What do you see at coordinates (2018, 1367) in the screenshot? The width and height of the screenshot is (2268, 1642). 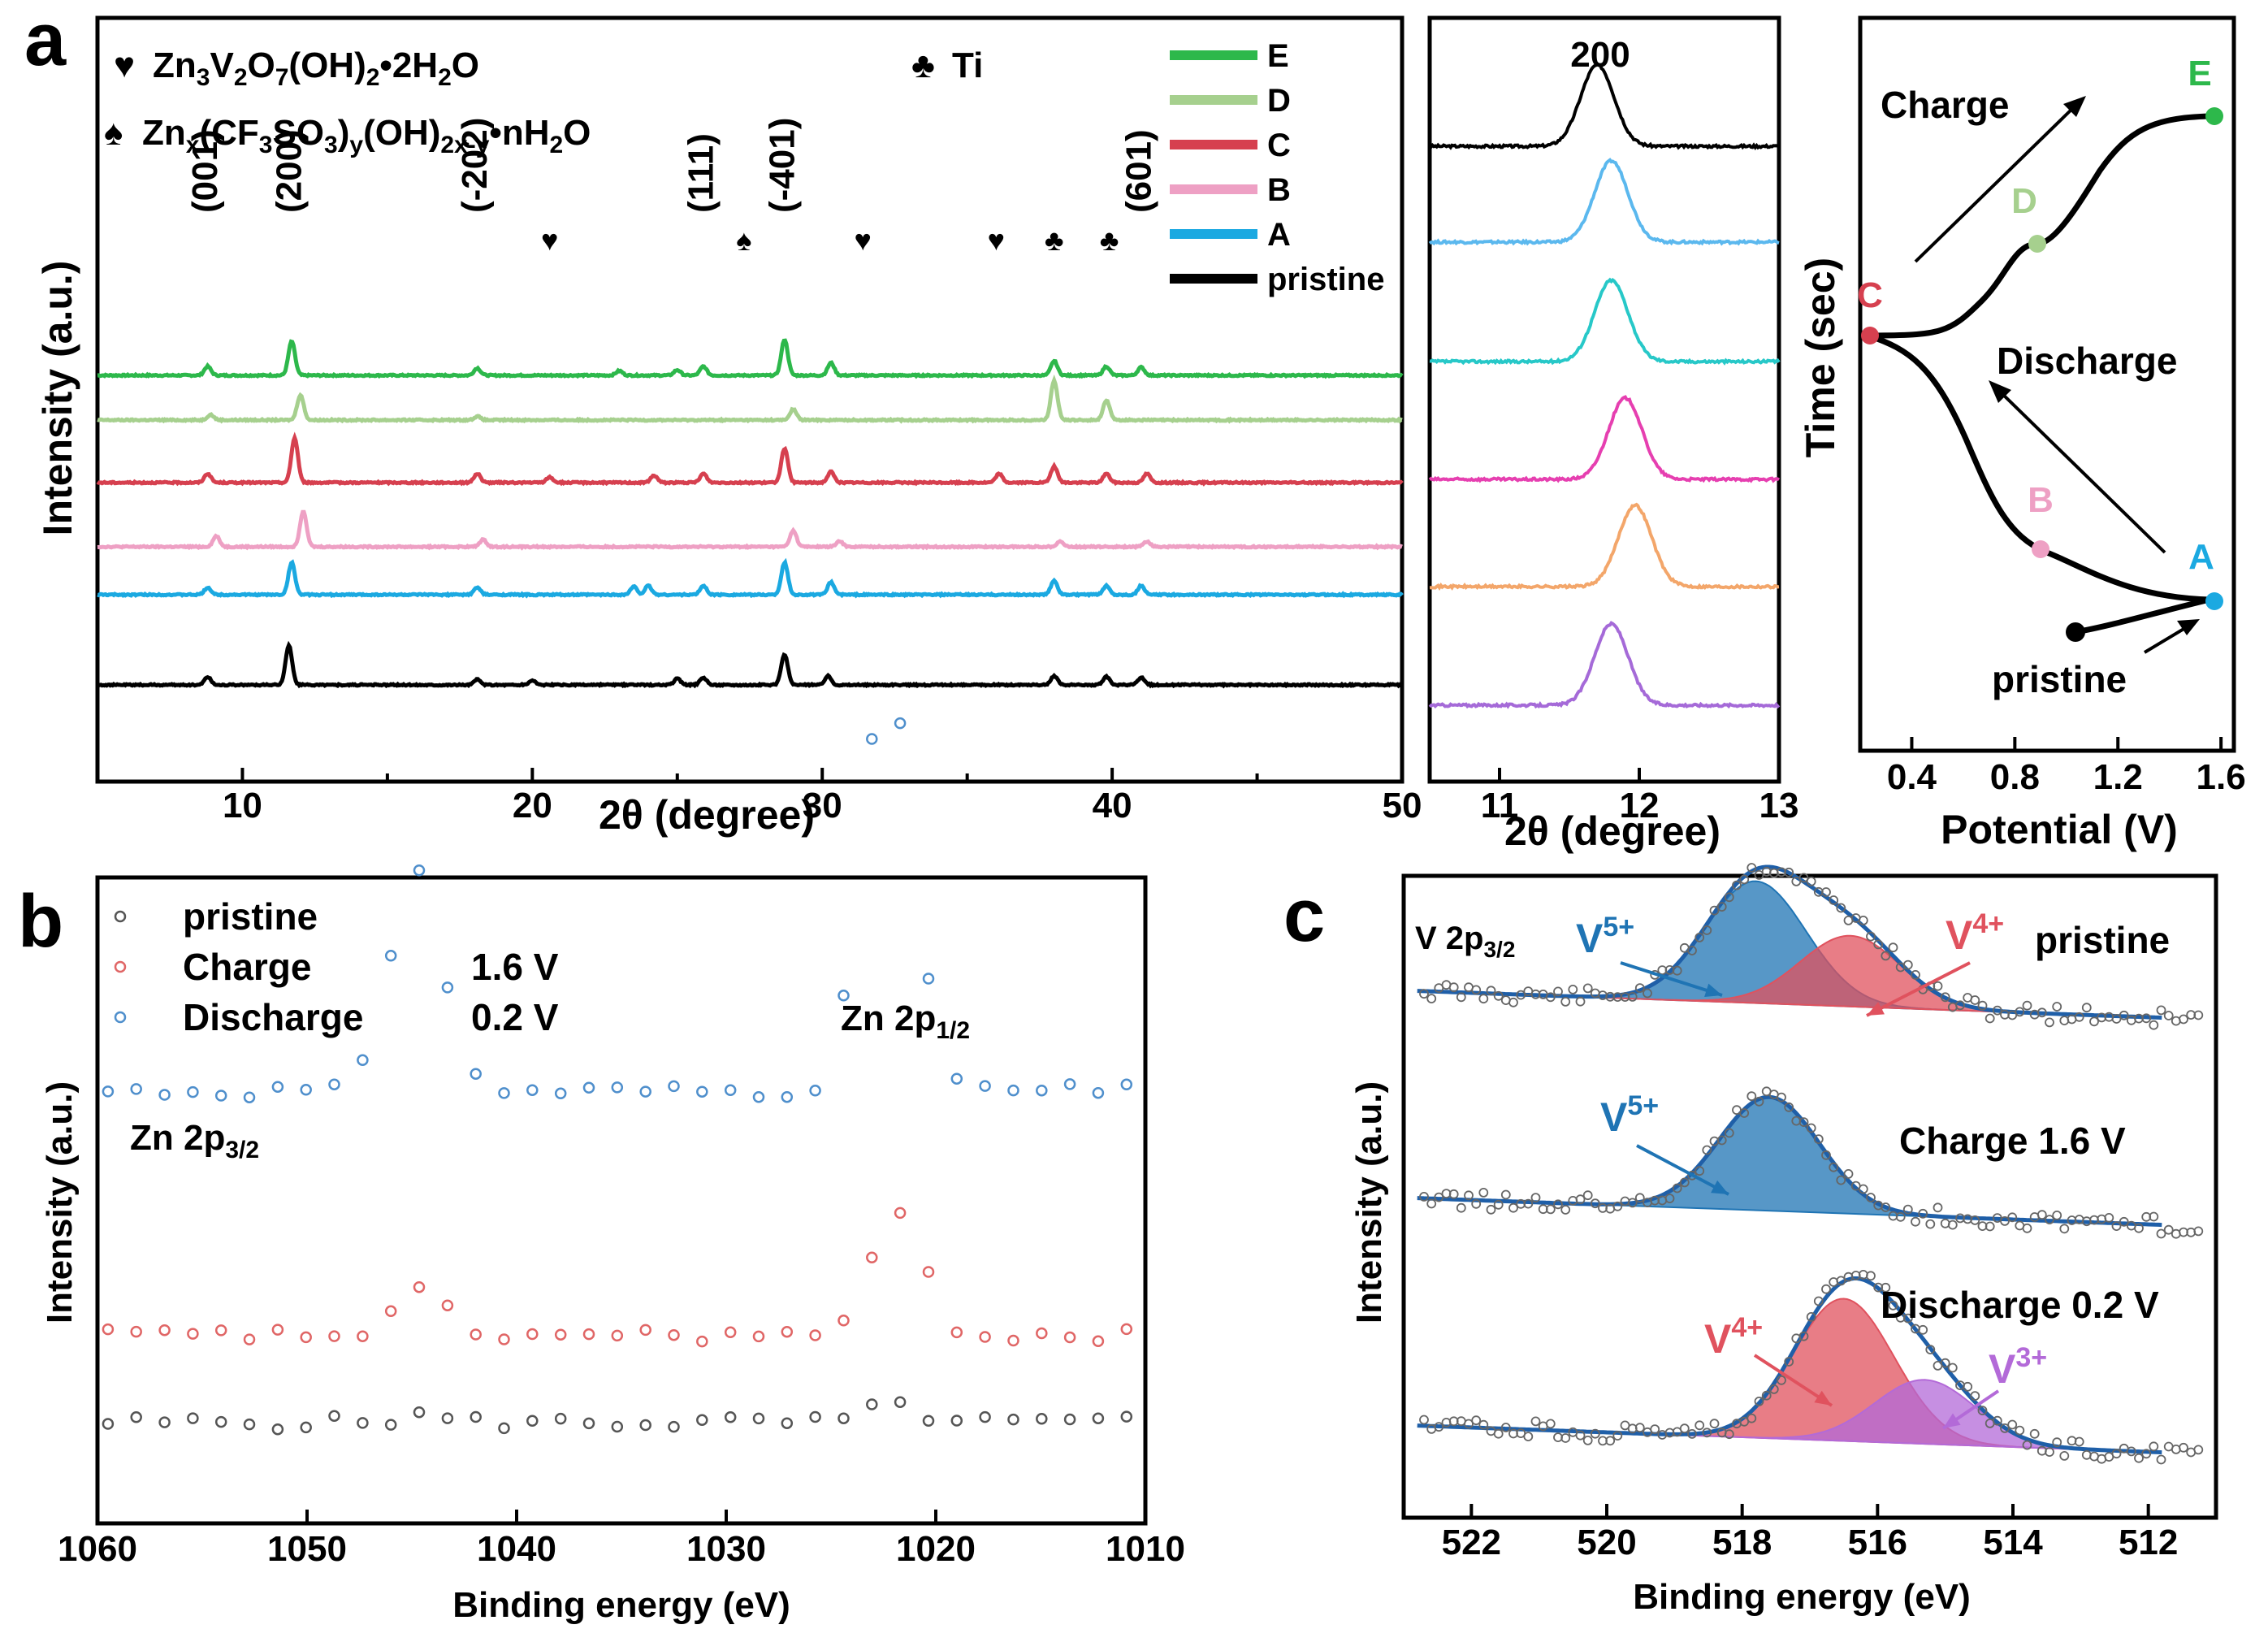 I see `ion-label-v3-discharge: V3+` at bounding box center [2018, 1367].